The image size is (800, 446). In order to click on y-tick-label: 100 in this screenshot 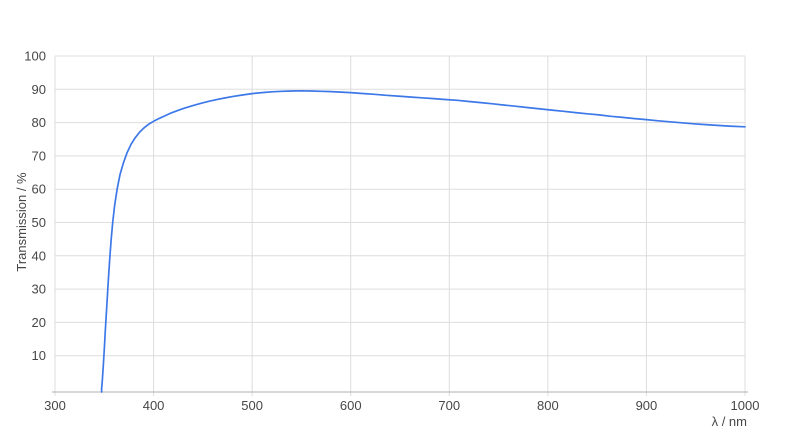, I will do `click(35, 56)`.